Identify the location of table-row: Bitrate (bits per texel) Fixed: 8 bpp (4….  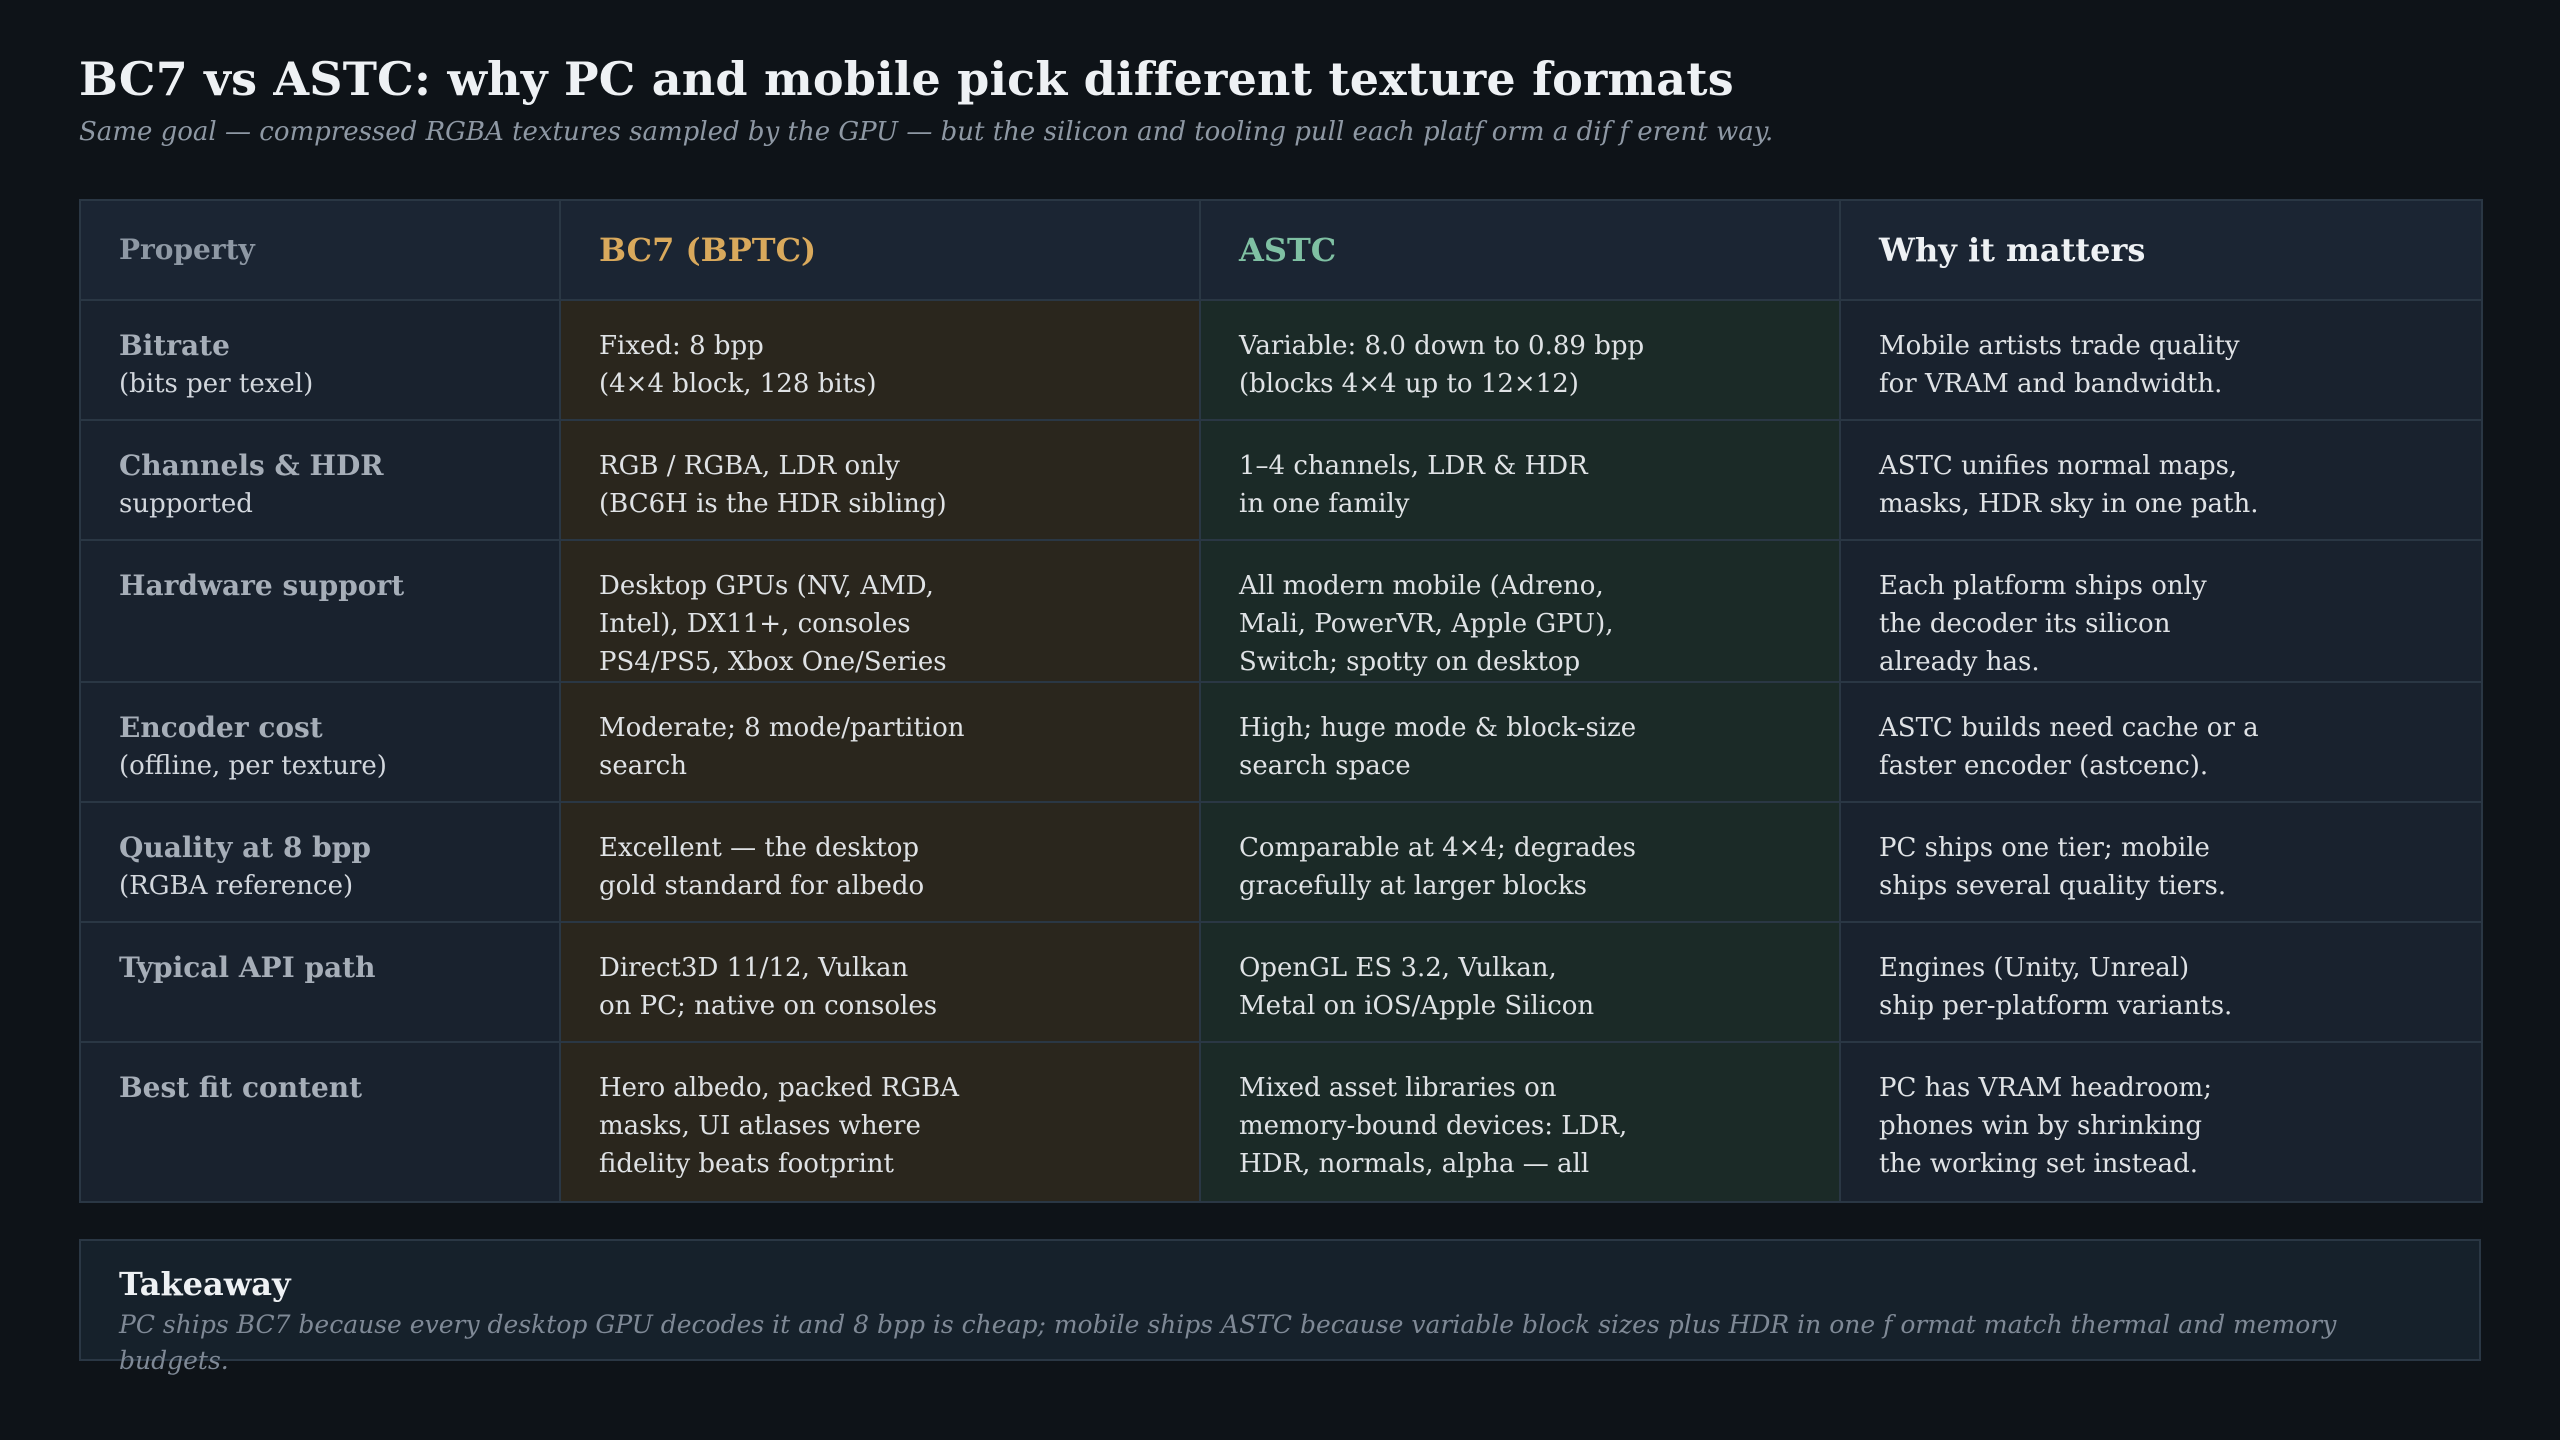
(1281, 360).